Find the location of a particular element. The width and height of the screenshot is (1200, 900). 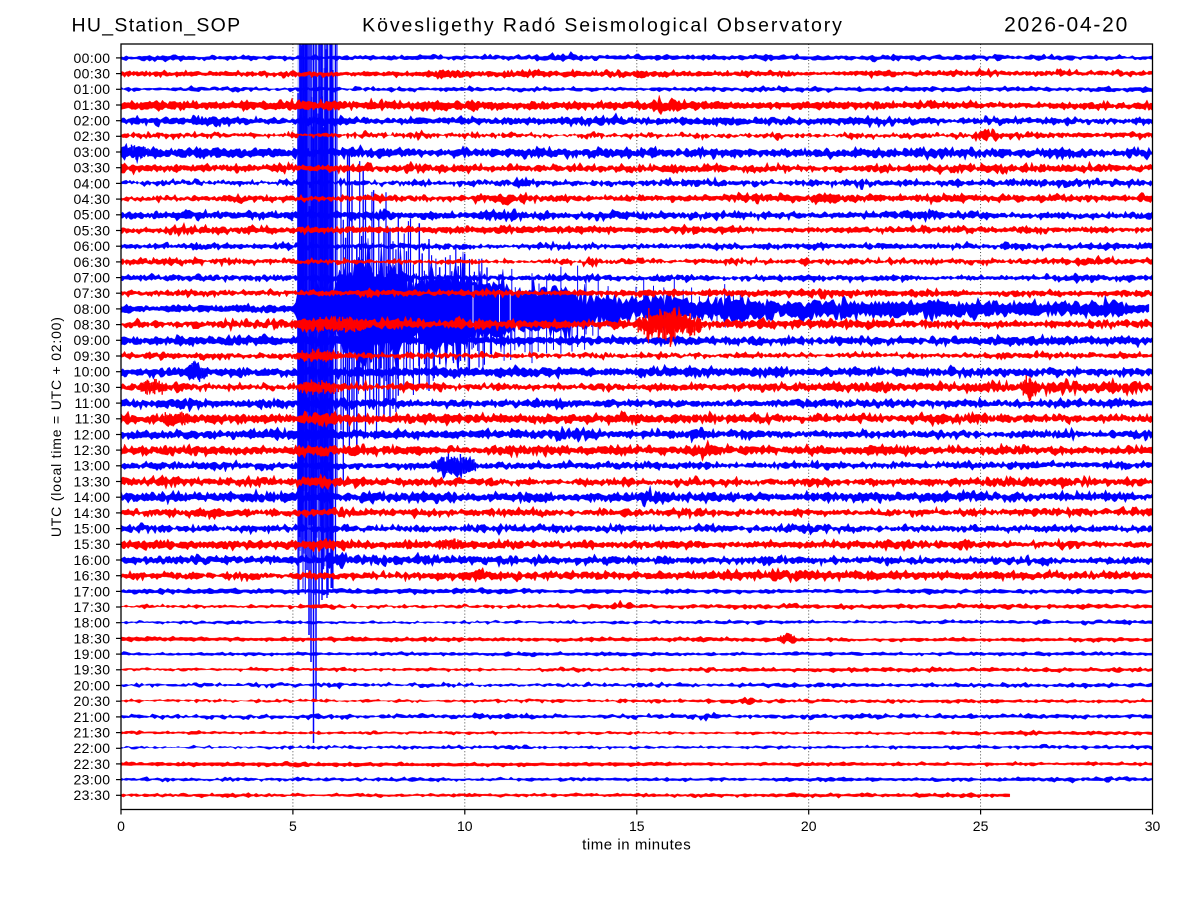

svg-text: 18:30 is located at coordinates (91, 638).